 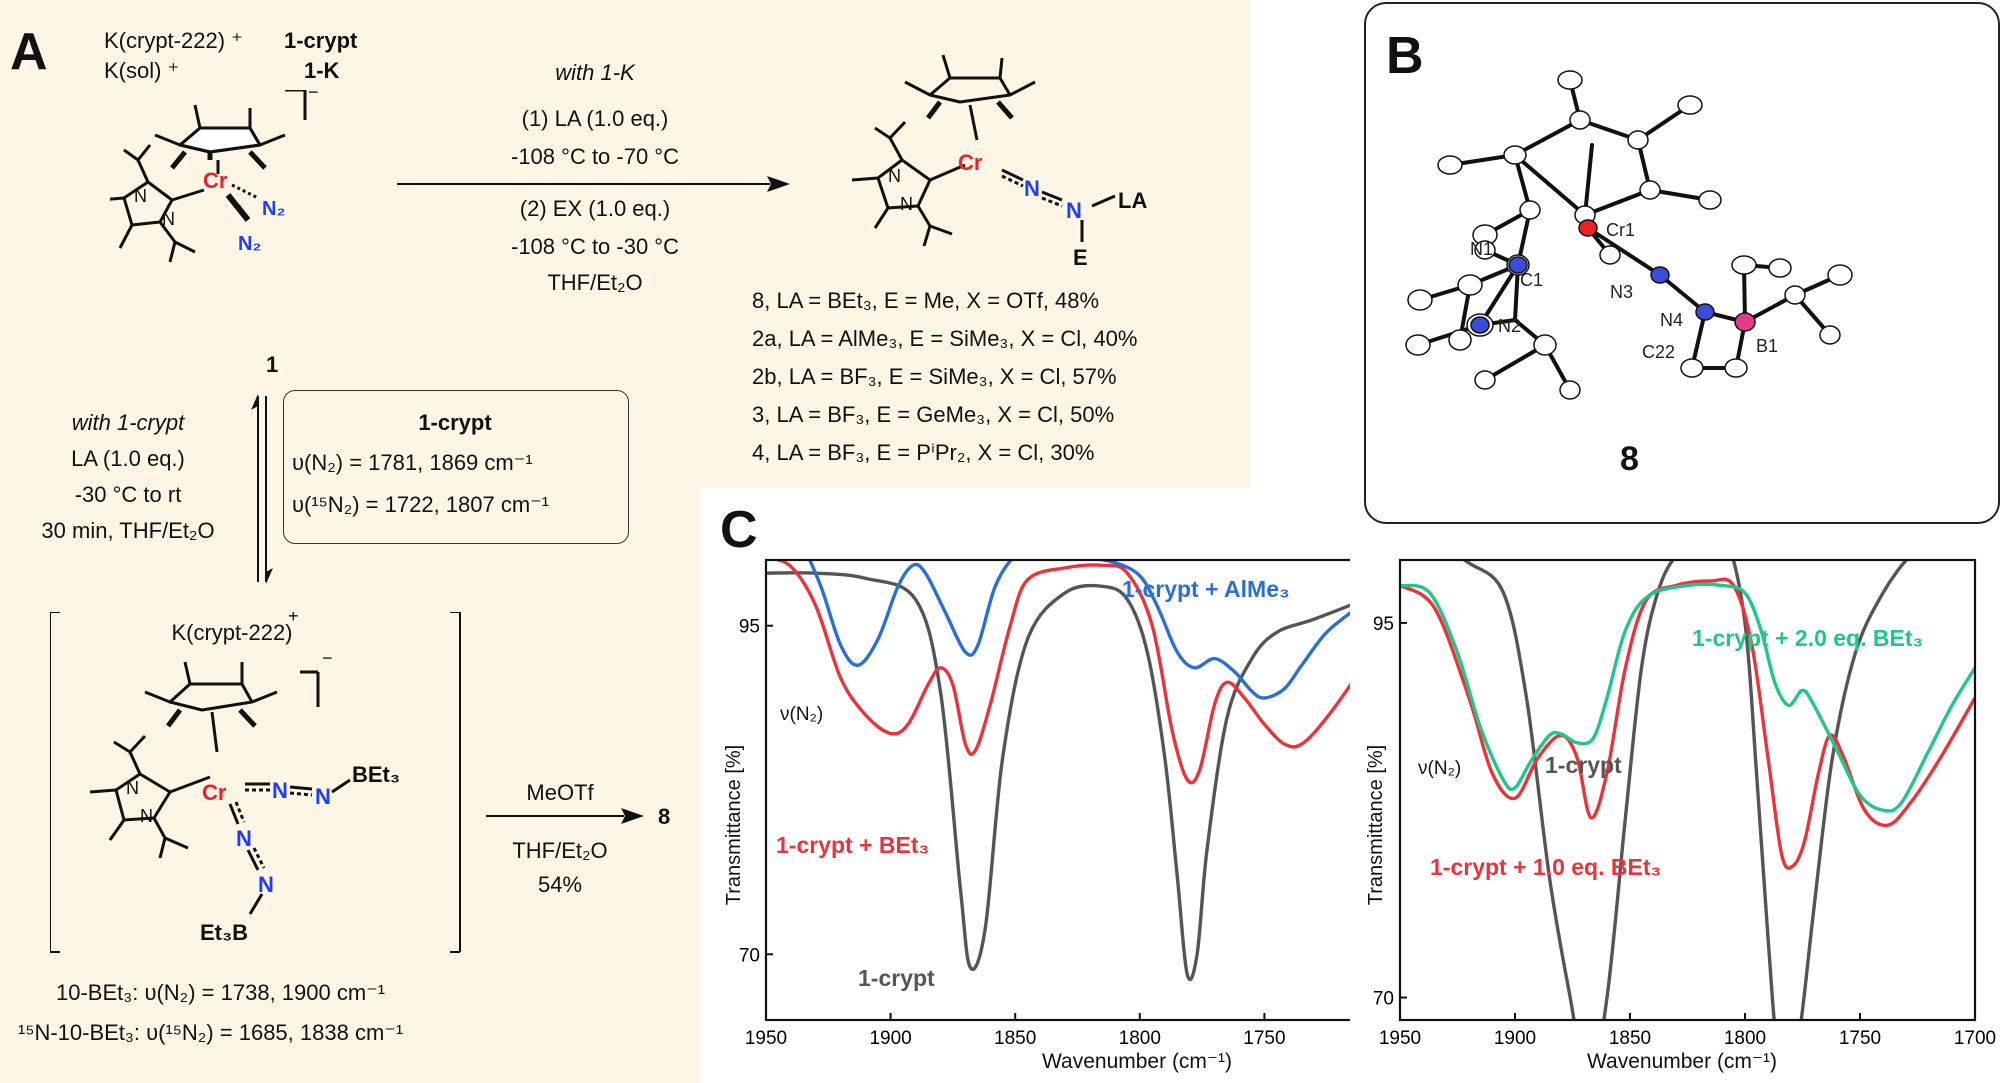 What do you see at coordinates (749, 627) in the screenshot?
I see `chart1-ytick-label: 95` at bounding box center [749, 627].